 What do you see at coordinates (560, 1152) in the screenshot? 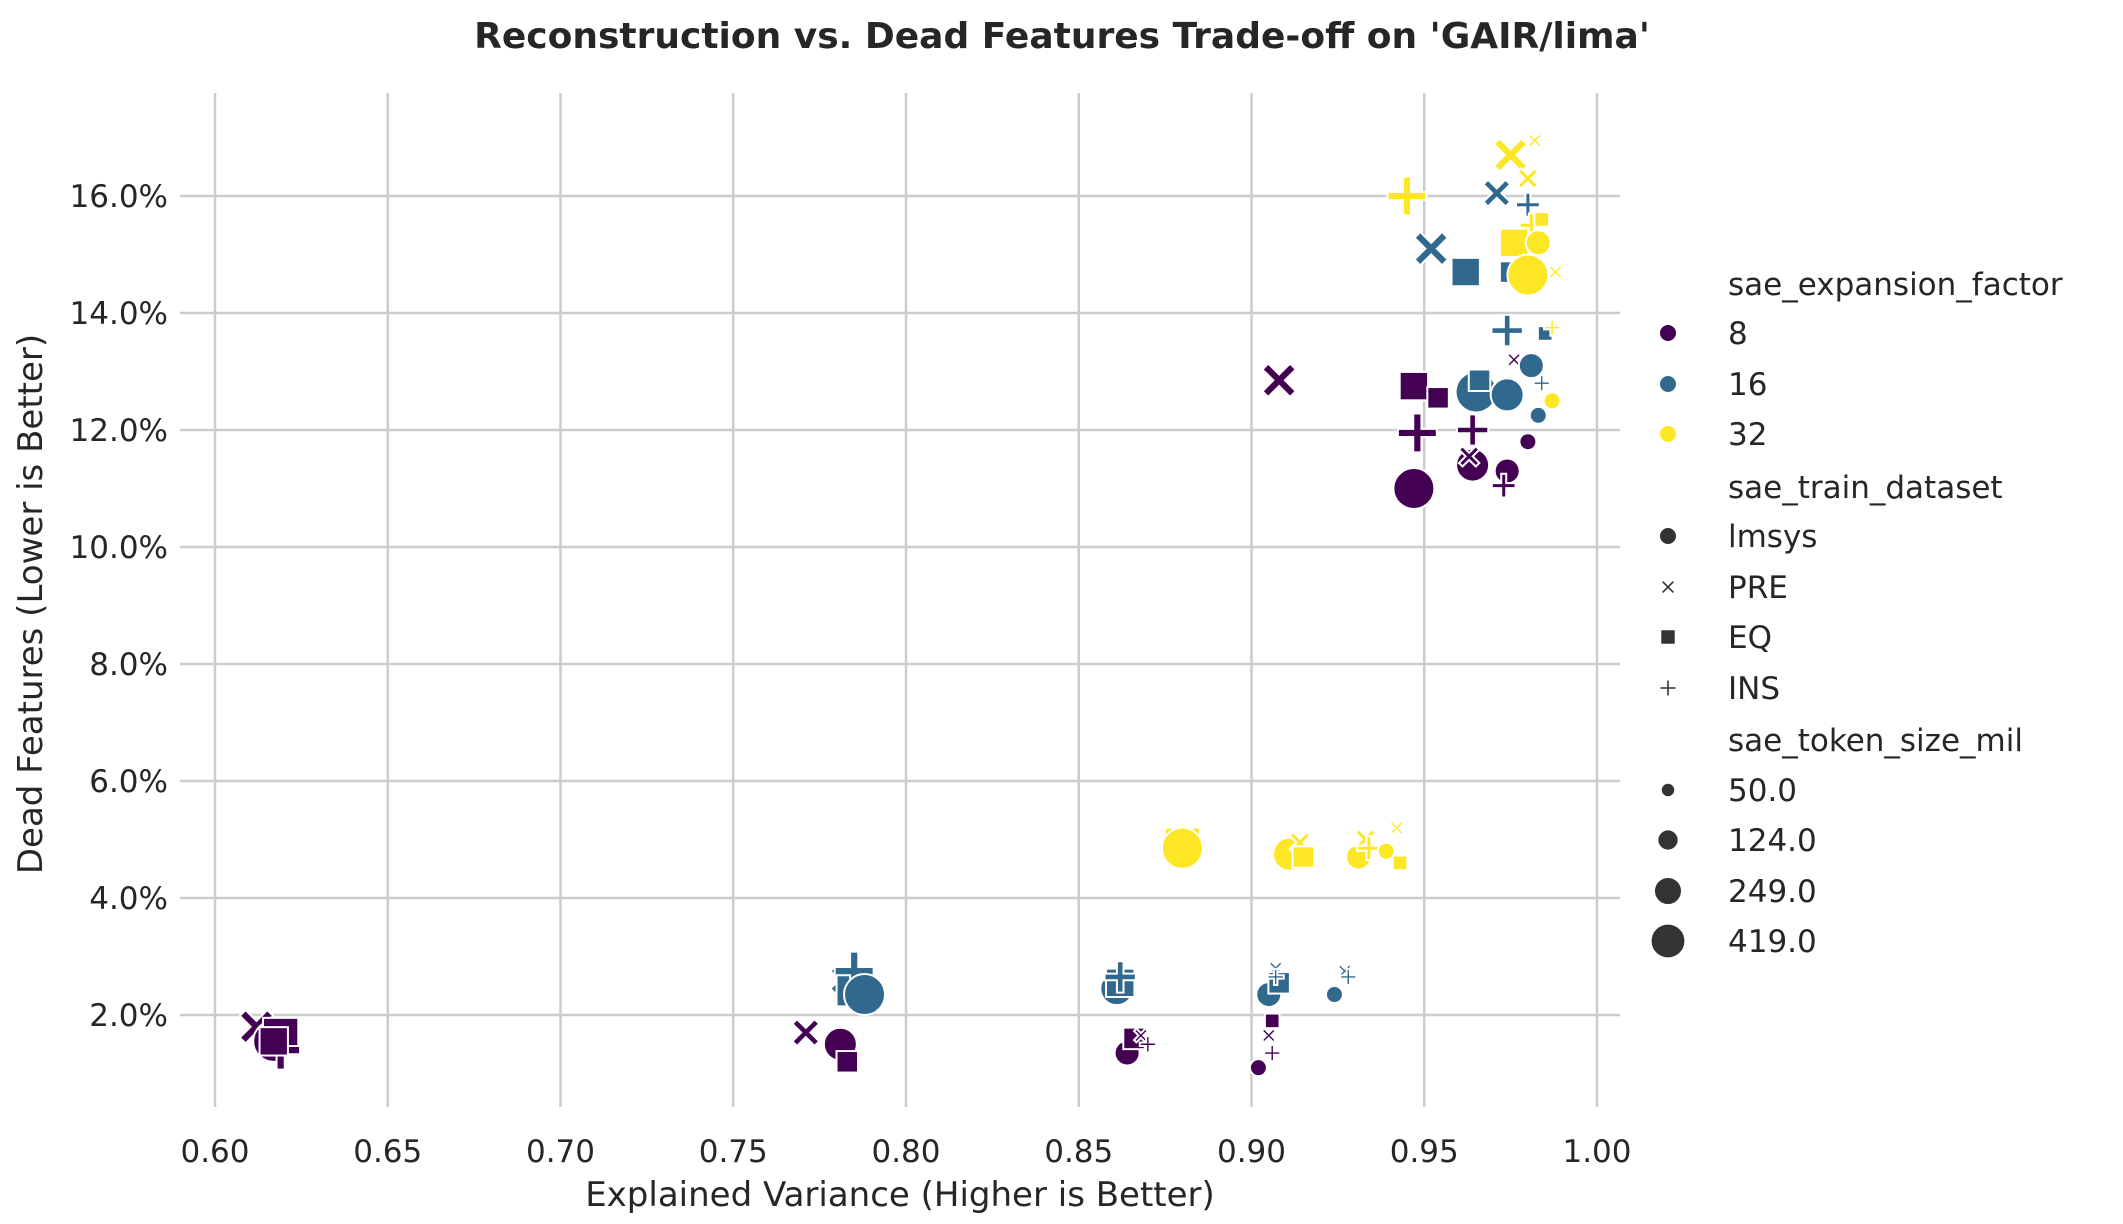
I see `x-tick-label: 0.70` at bounding box center [560, 1152].